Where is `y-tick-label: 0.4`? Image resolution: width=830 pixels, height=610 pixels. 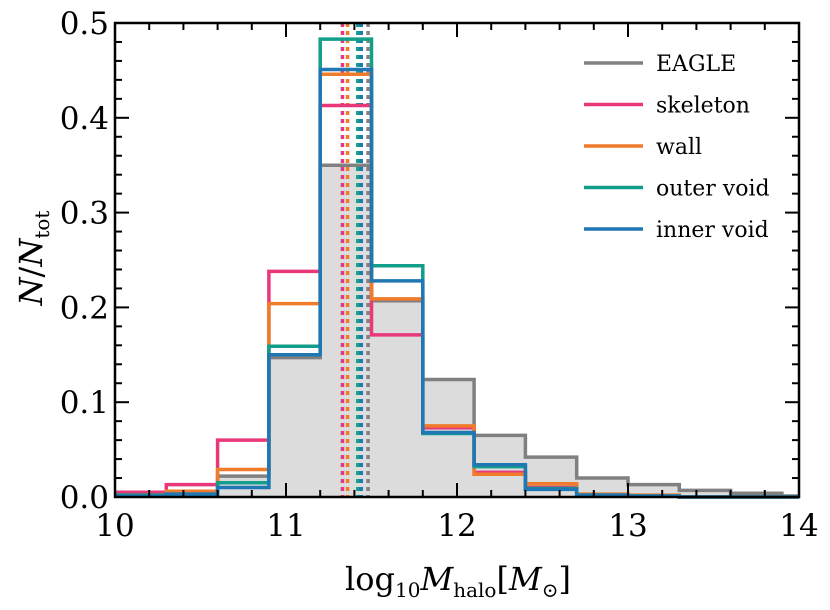
y-tick-label: 0.4 is located at coordinates (84, 119).